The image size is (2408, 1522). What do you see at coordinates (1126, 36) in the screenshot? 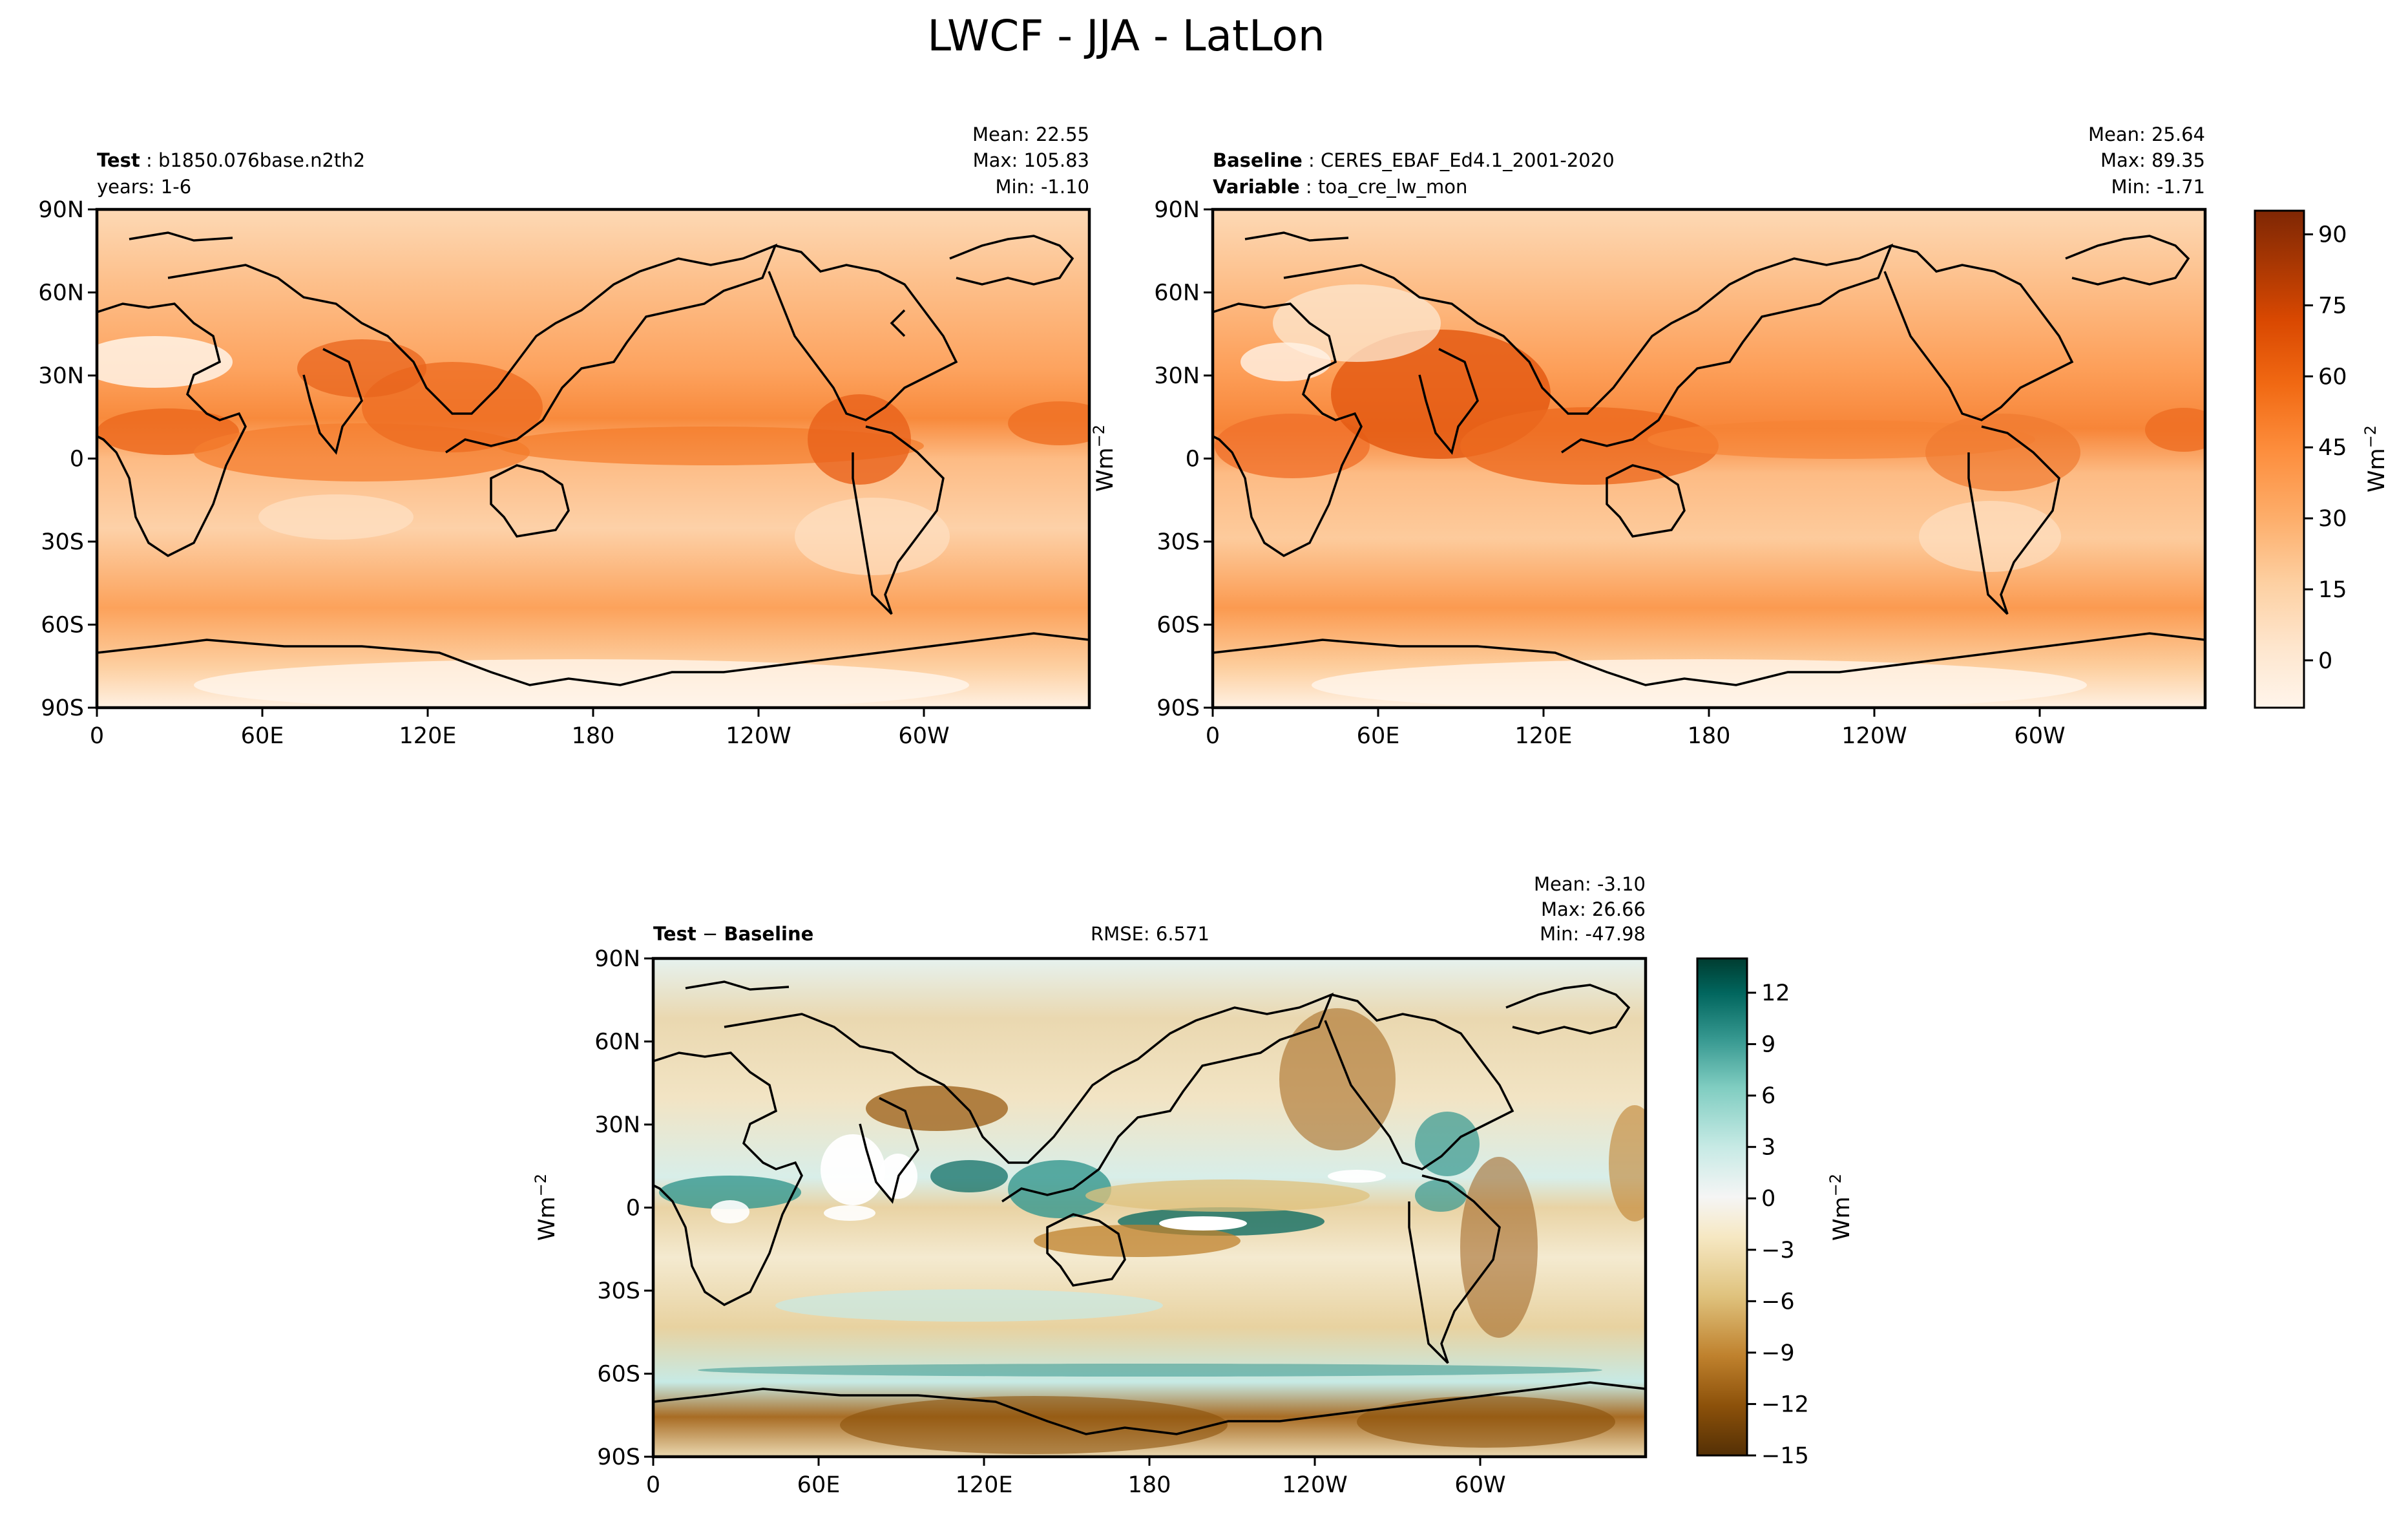
I see `figure-title: LWCF - JJA - LatLon` at bounding box center [1126, 36].